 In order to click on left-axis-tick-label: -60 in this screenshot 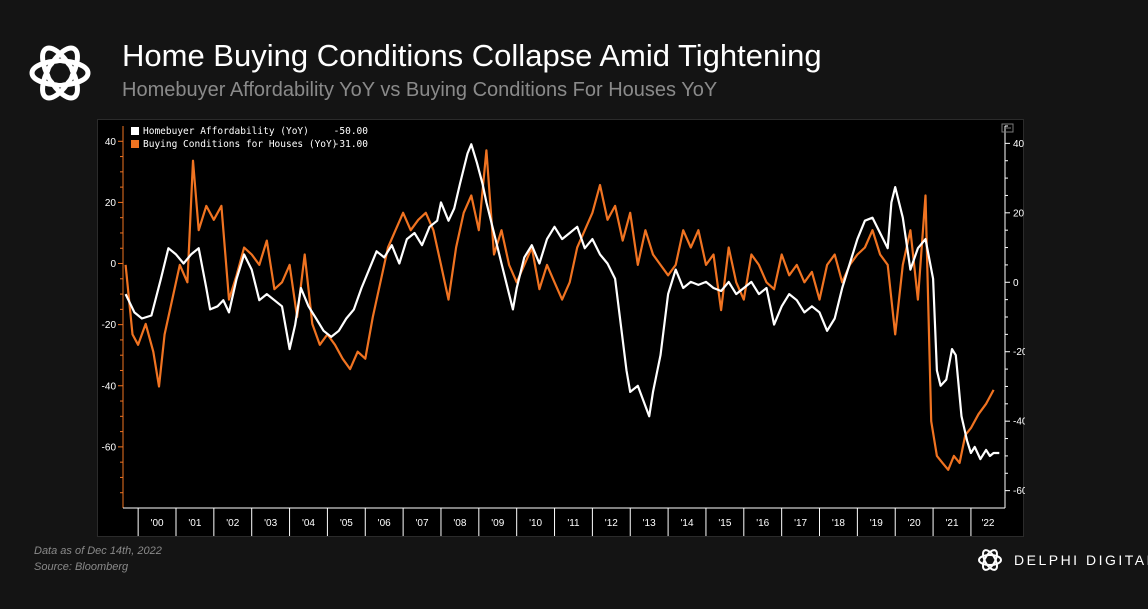, I will do `click(109, 447)`.